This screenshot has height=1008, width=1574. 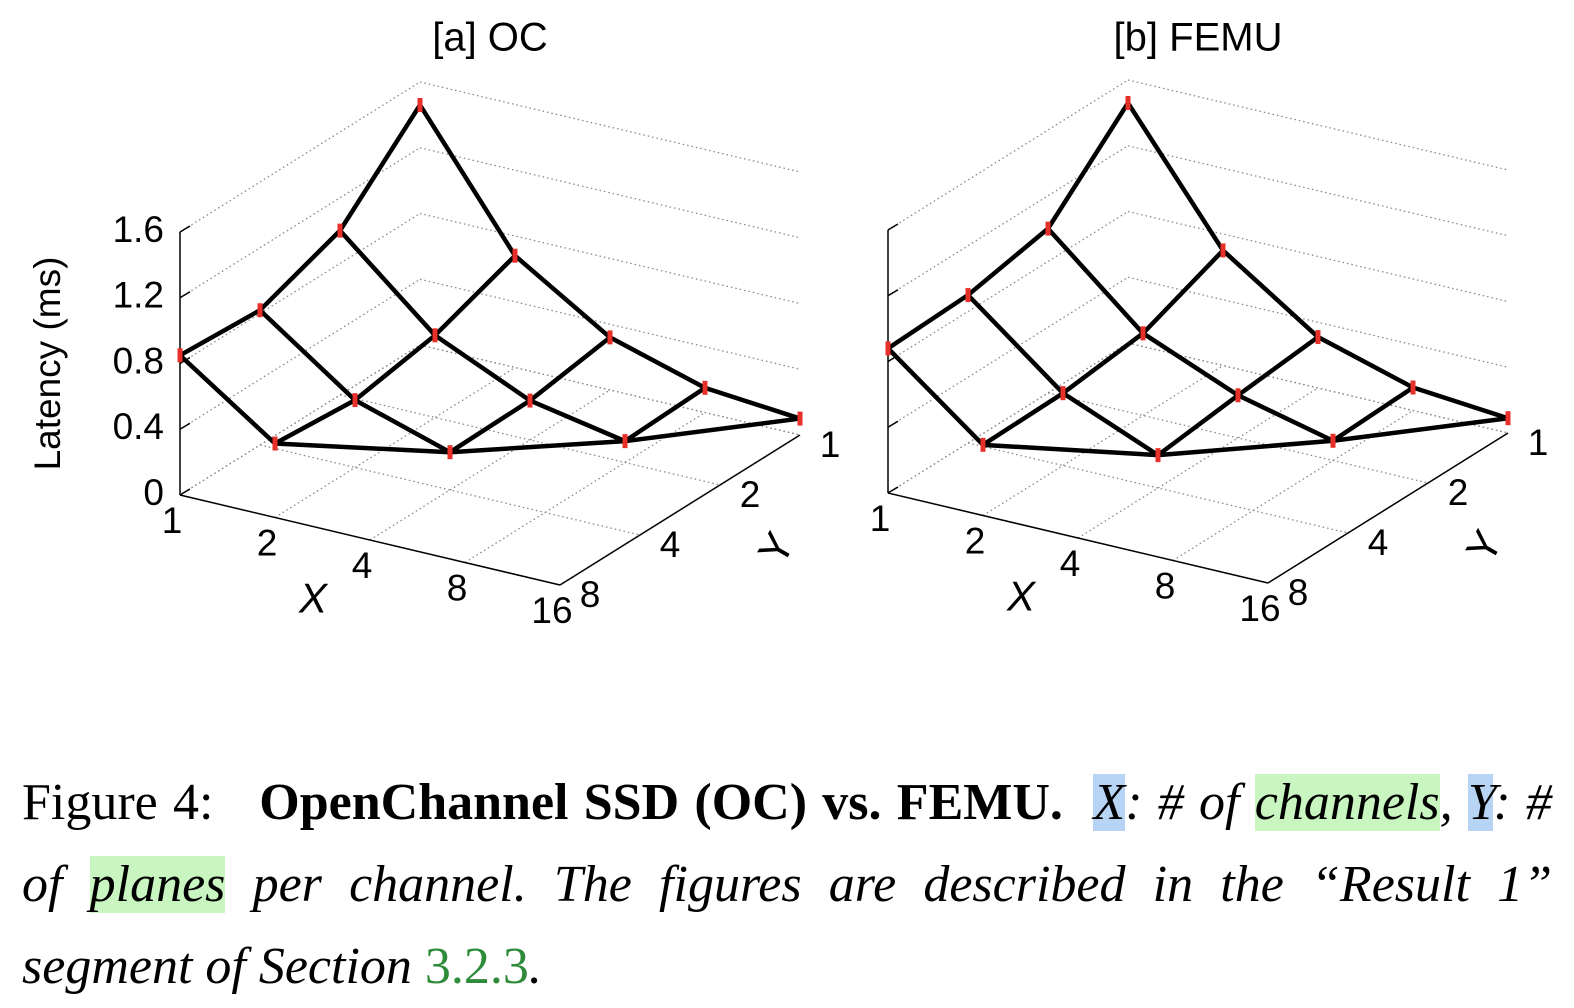 What do you see at coordinates (138, 426) in the screenshot?
I see `z-tick-label: 0.4` at bounding box center [138, 426].